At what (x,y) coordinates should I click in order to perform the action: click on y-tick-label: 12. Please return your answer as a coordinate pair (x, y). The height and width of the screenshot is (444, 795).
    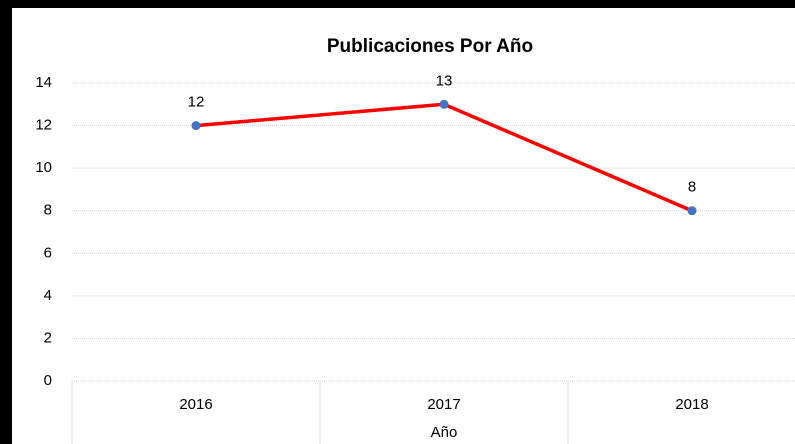
    Looking at the image, I should click on (43, 125).